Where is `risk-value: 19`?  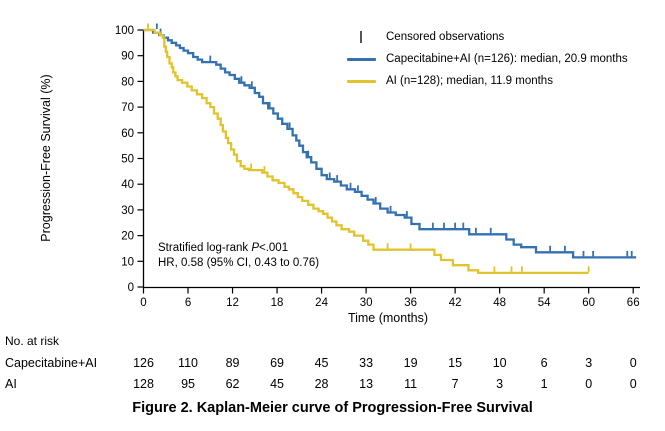
risk-value: 19 is located at coordinates (410, 363).